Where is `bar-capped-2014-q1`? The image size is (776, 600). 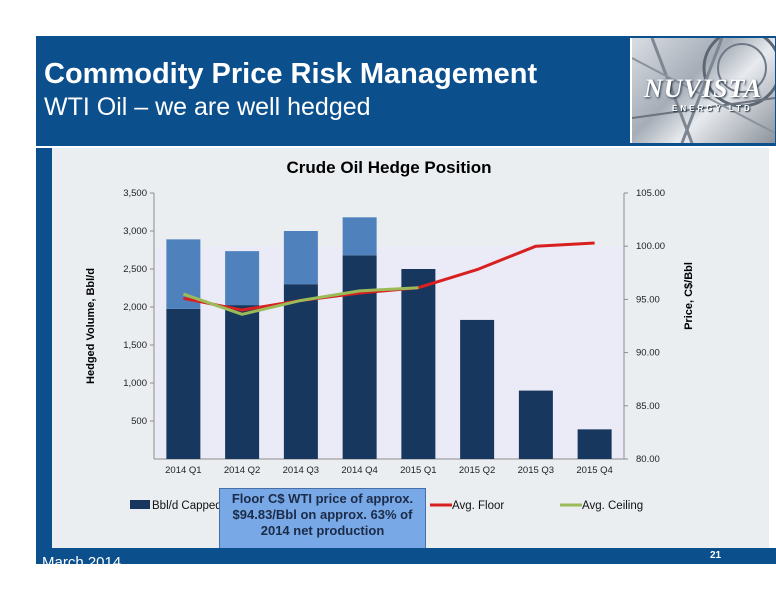
bar-capped-2014-q1 is located at coordinates (183, 383).